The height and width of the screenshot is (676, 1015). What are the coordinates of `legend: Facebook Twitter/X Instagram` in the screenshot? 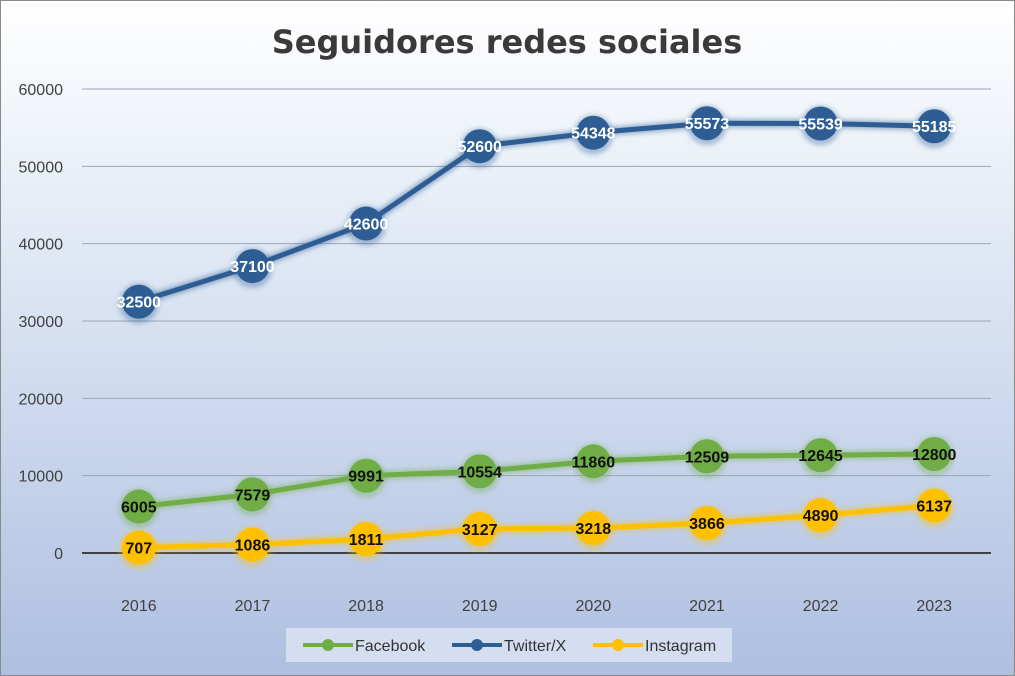 It's located at (509, 645).